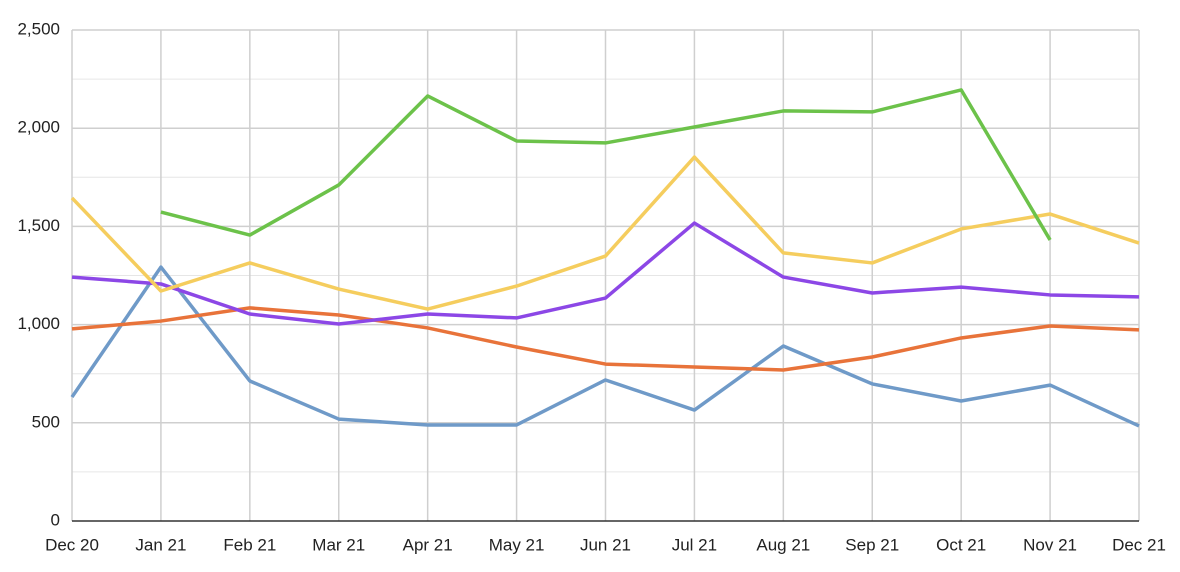 This screenshot has width=1180, height=572. Describe the element at coordinates (1139, 544) in the screenshot. I see `x-tick-label: Dec 21` at that location.